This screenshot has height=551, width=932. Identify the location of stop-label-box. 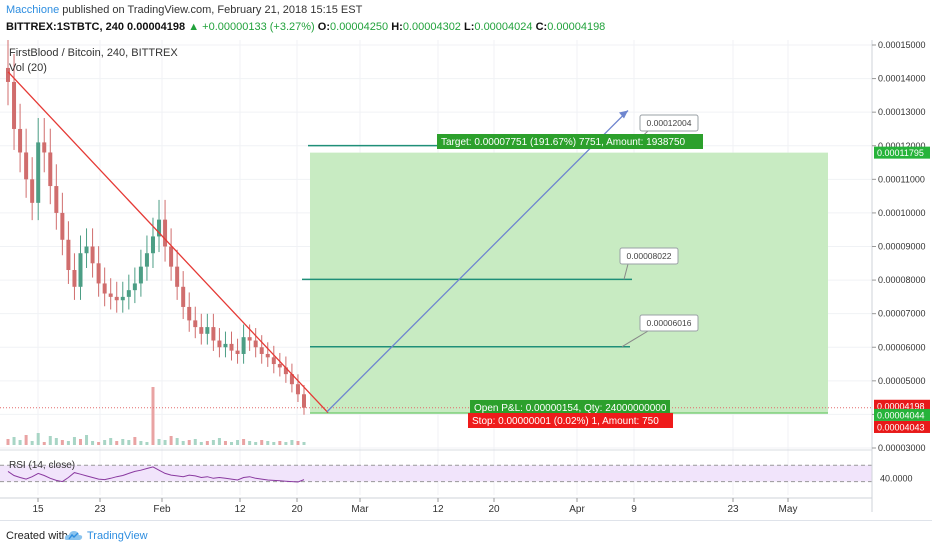
(570, 420).